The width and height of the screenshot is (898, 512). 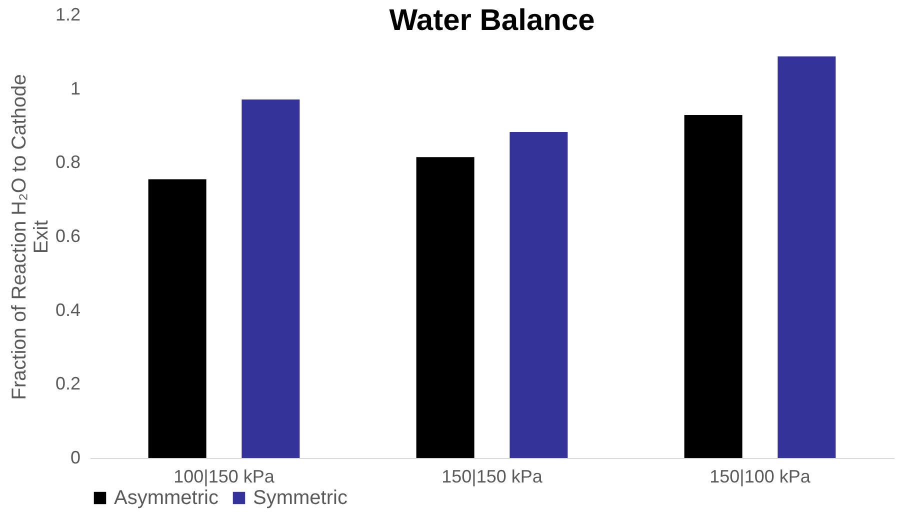 What do you see at coordinates (75, 88) in the screenshot?
I see `y-tick-label: 1` at bounding box center [75, 88].